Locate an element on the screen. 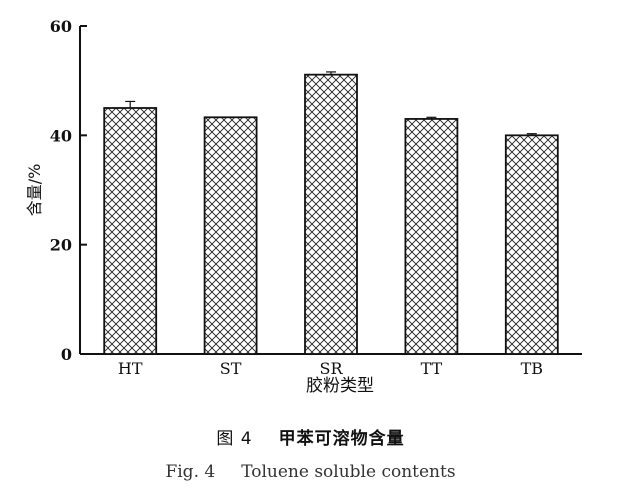  x-tick-label-sr: SR is located at coordinates (331, 368).